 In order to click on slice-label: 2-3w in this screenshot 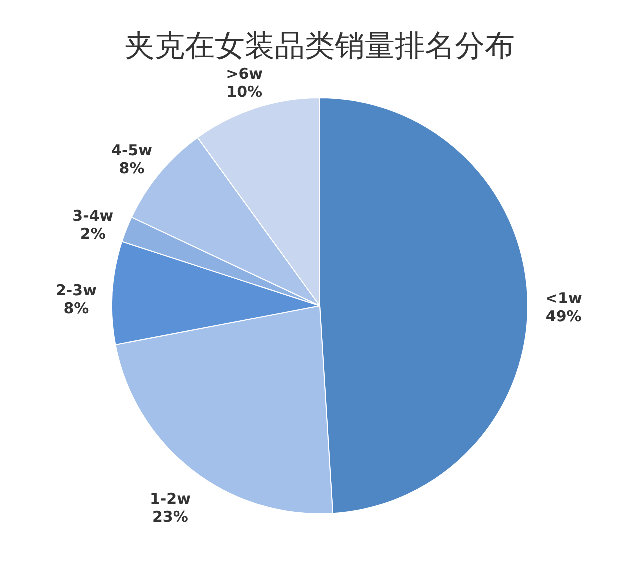, I will do `click(77, 291)`.